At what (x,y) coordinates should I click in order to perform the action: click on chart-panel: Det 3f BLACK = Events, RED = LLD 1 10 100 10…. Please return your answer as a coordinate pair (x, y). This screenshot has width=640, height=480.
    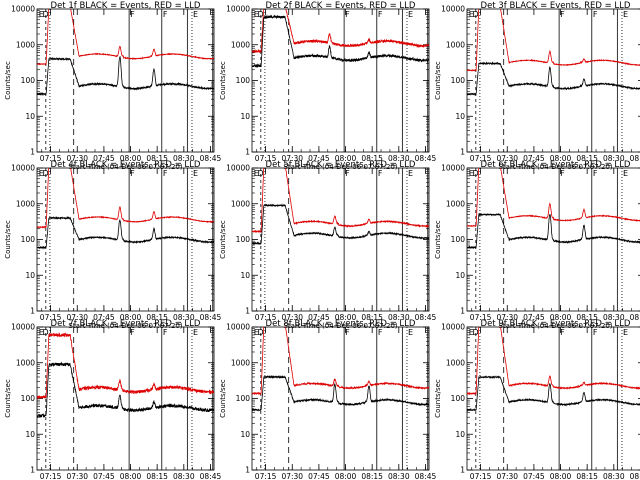
    Looking at the image, I should click on (537, 86).